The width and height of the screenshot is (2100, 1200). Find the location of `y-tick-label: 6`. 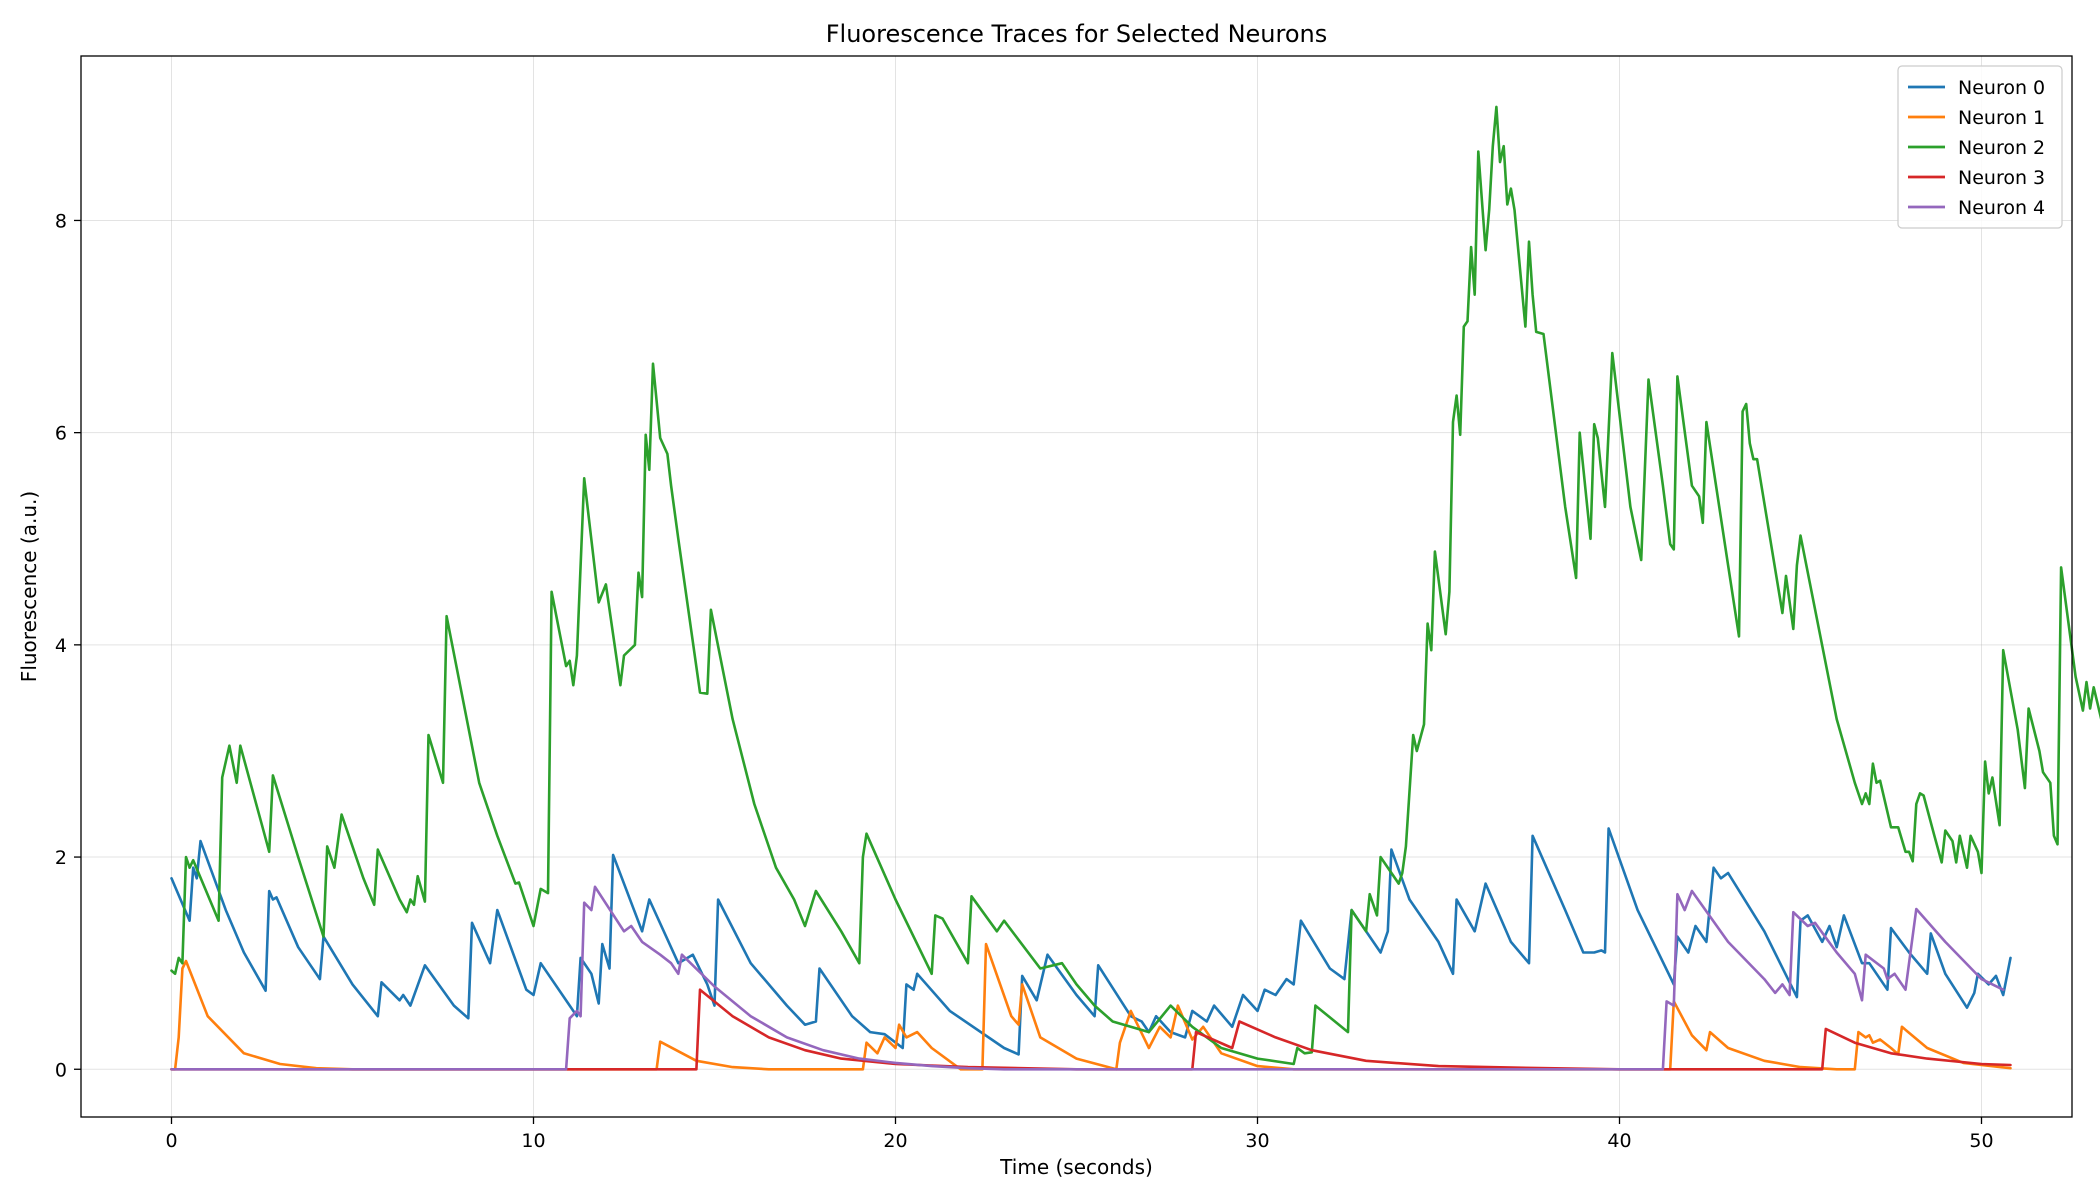

y-tick-label: 6 is located at coordinates (61, 434).